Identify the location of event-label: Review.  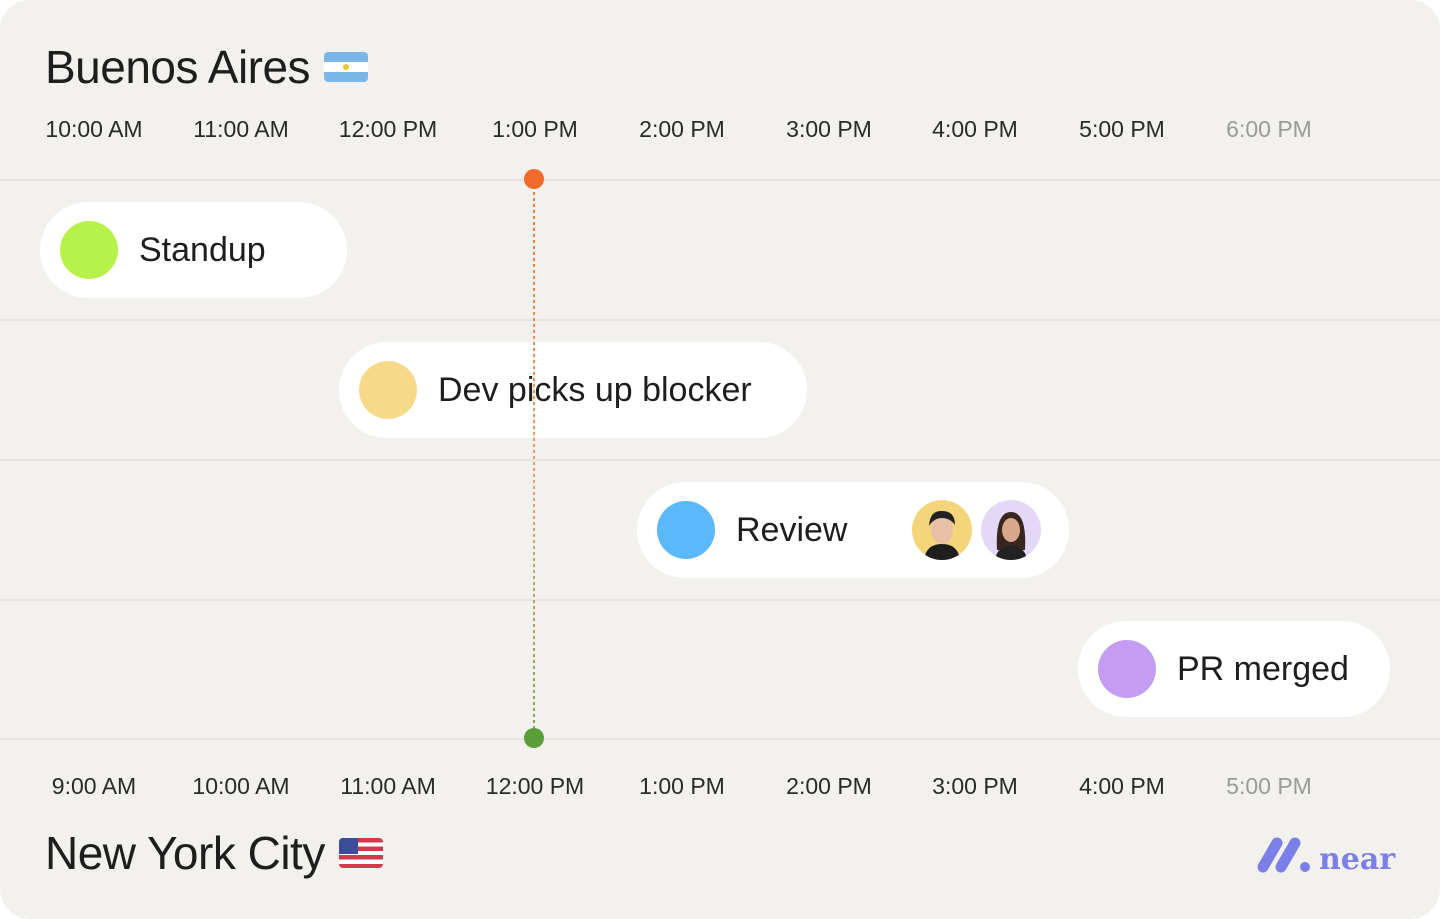
(792, 529).